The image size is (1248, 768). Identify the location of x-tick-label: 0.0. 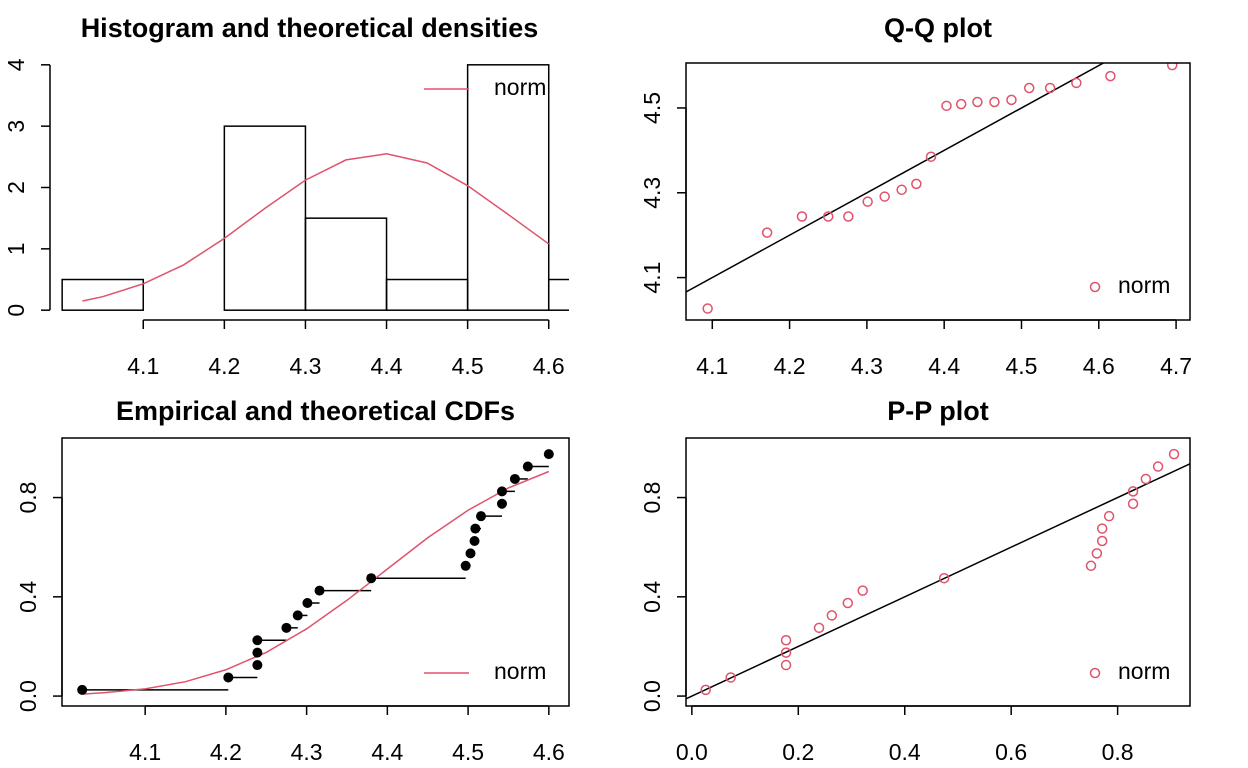
(692, 752).